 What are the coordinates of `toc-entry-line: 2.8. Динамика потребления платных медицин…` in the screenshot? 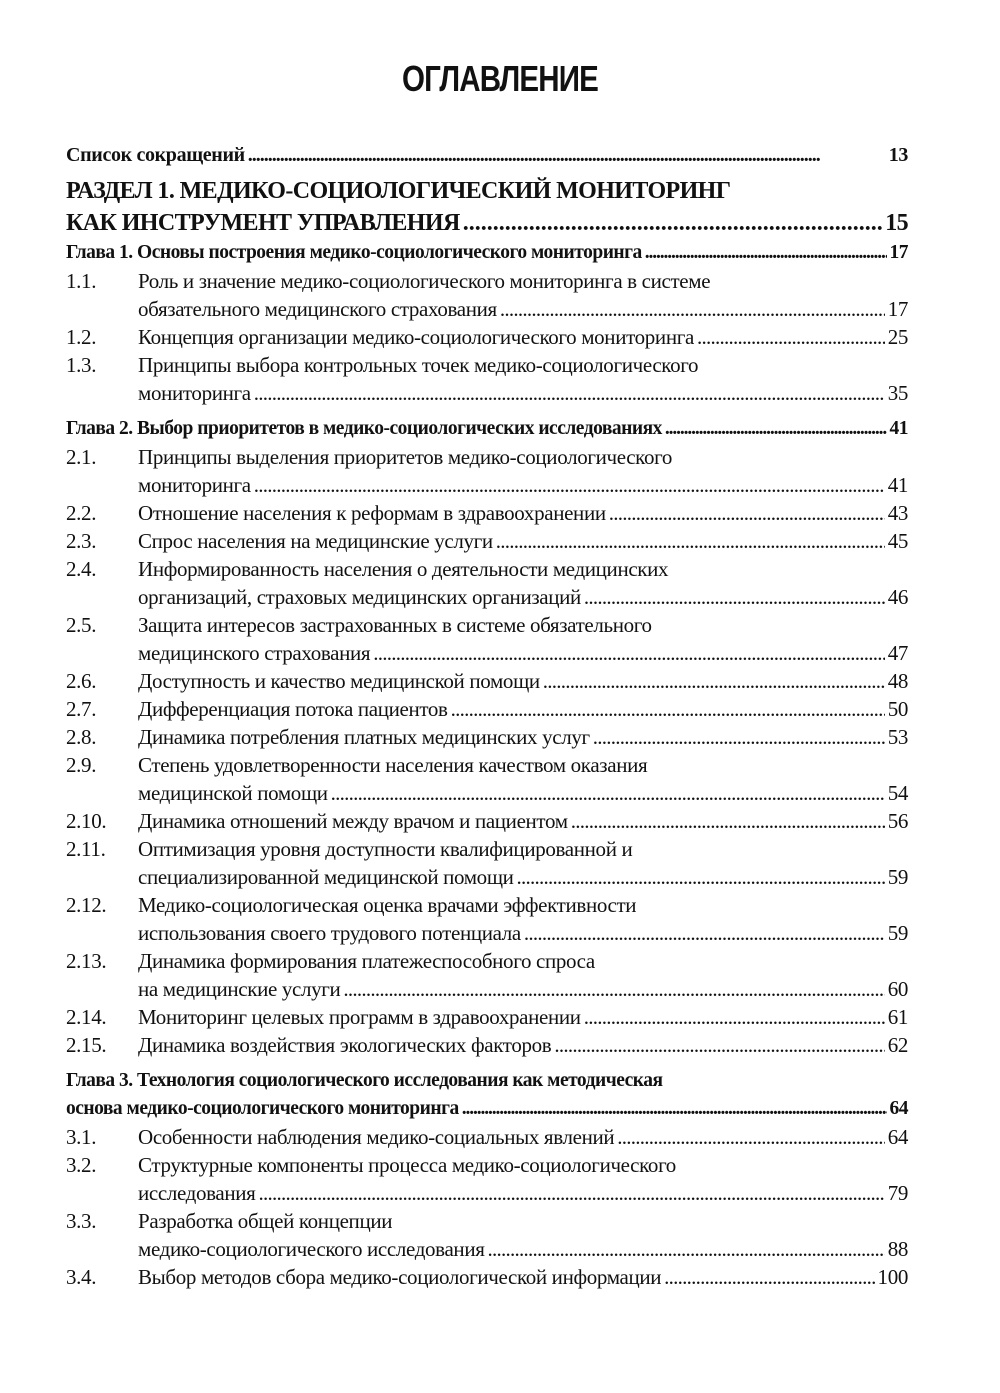 It's located at (487, 737).